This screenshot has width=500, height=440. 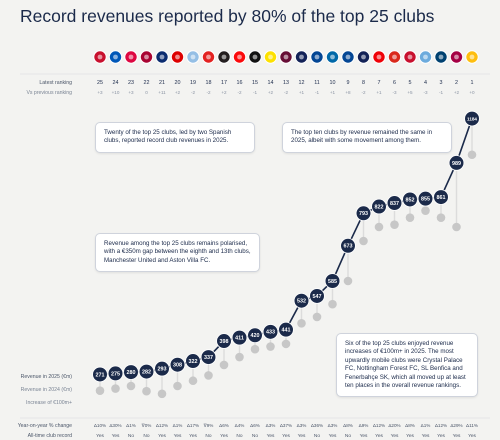 I want to click on dortmund-crest-center, so click(x=270, y=57).